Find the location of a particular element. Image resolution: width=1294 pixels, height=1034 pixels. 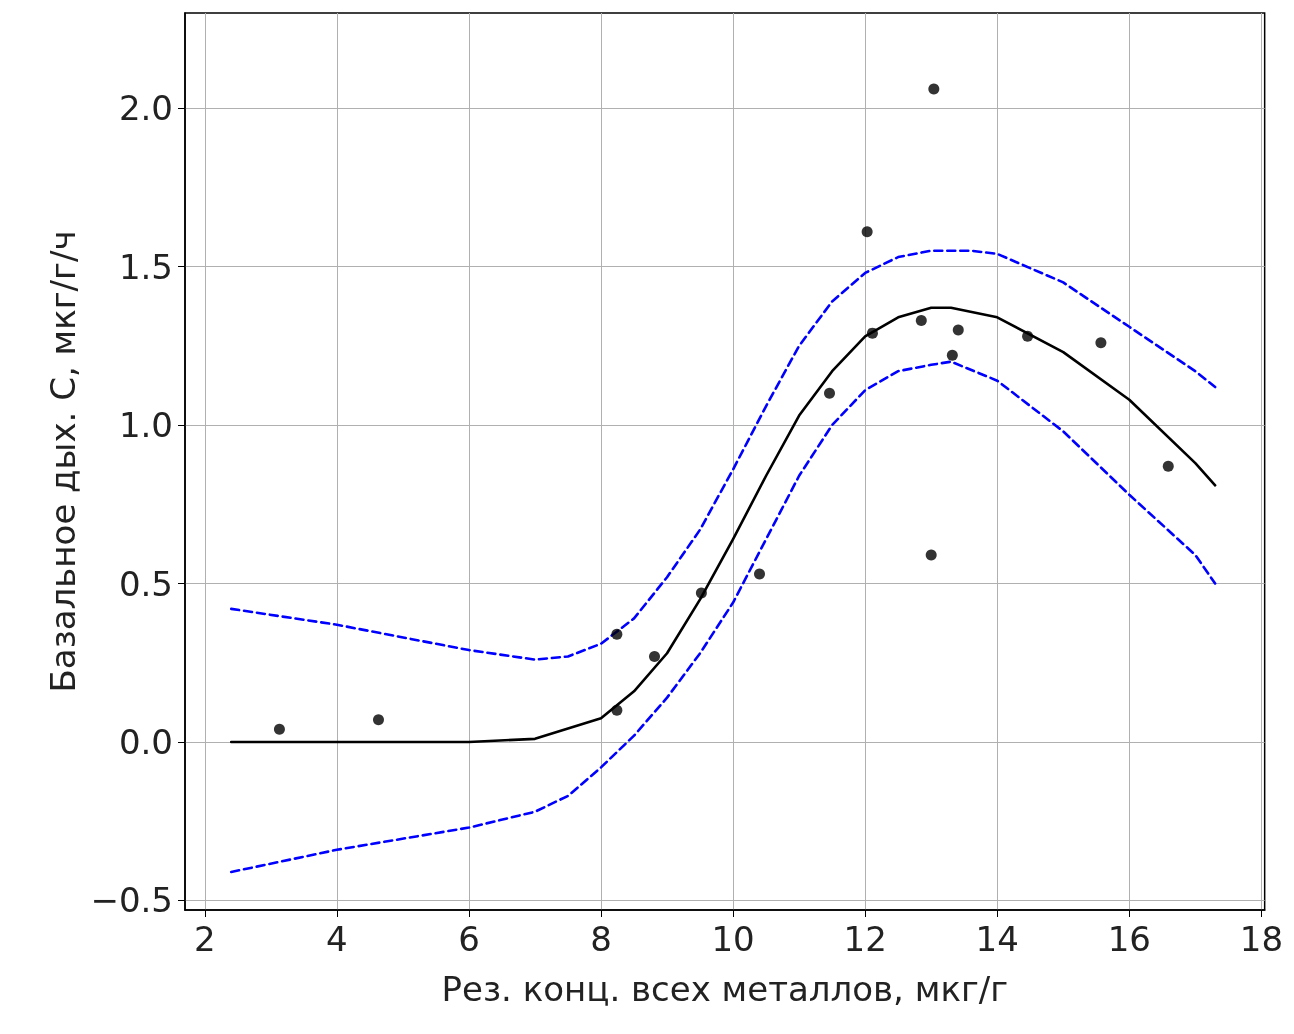

x-axis-title: Рез. конц. всех металлов, мкг/г is located at coordinates (725, 989).